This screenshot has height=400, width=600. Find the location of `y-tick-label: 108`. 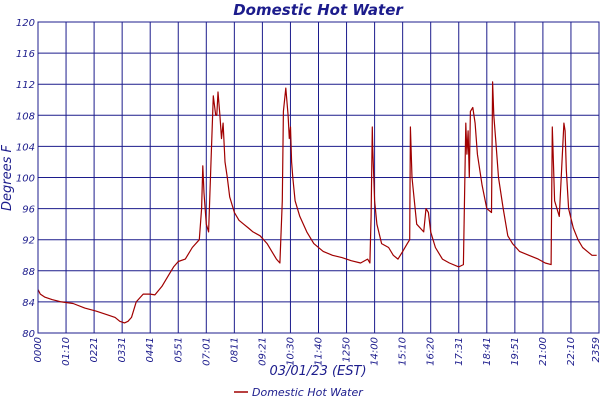

y-tick-label: 108 is located at coordinates (25, 116).